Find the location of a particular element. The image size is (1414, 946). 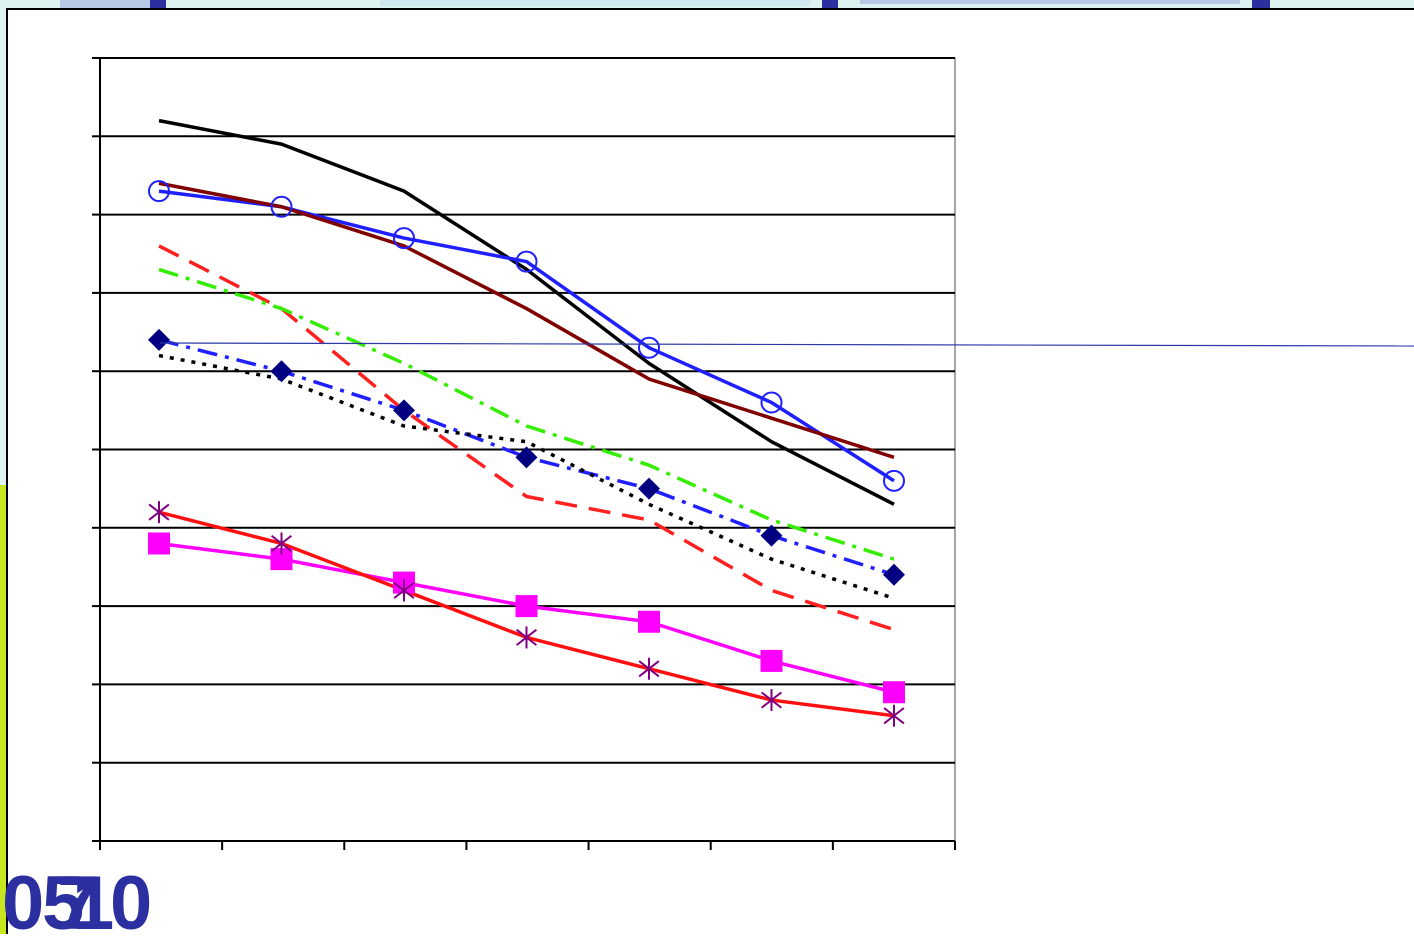

overlapping-tick-label: 7 is located at coordinates (78, 903).